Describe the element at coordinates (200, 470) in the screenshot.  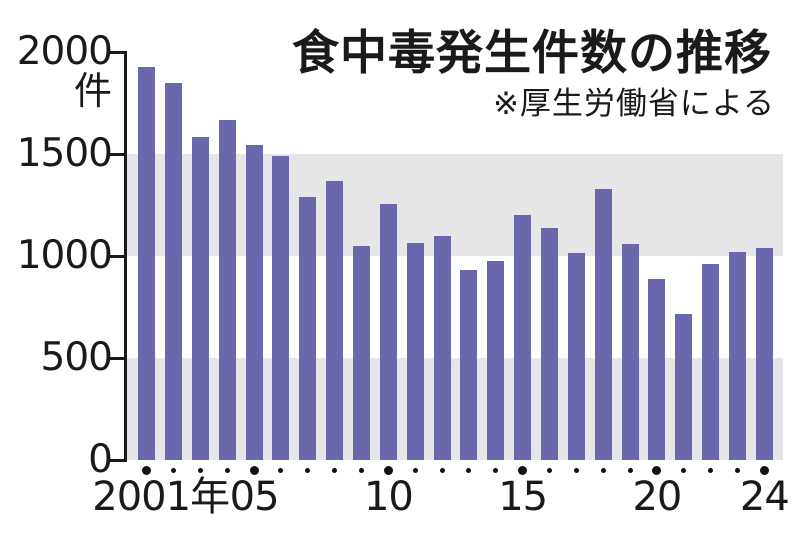
I see `x-minor-dot-2003` at that location.